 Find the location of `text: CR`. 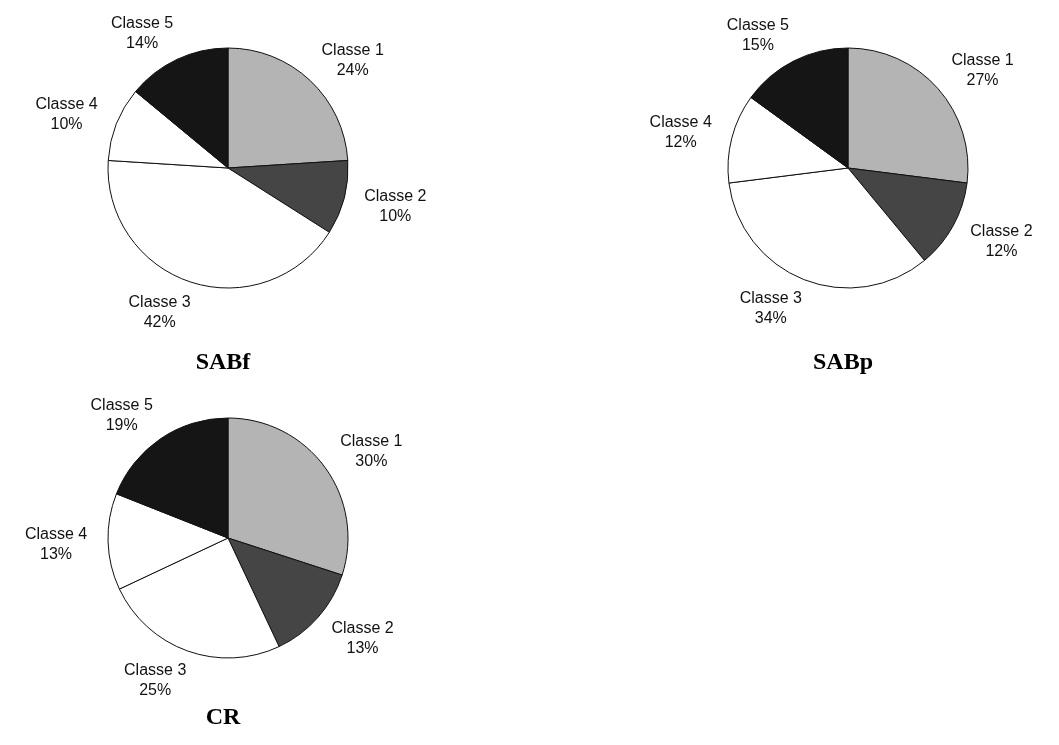

text: CR is located at coordinates (223, 716).